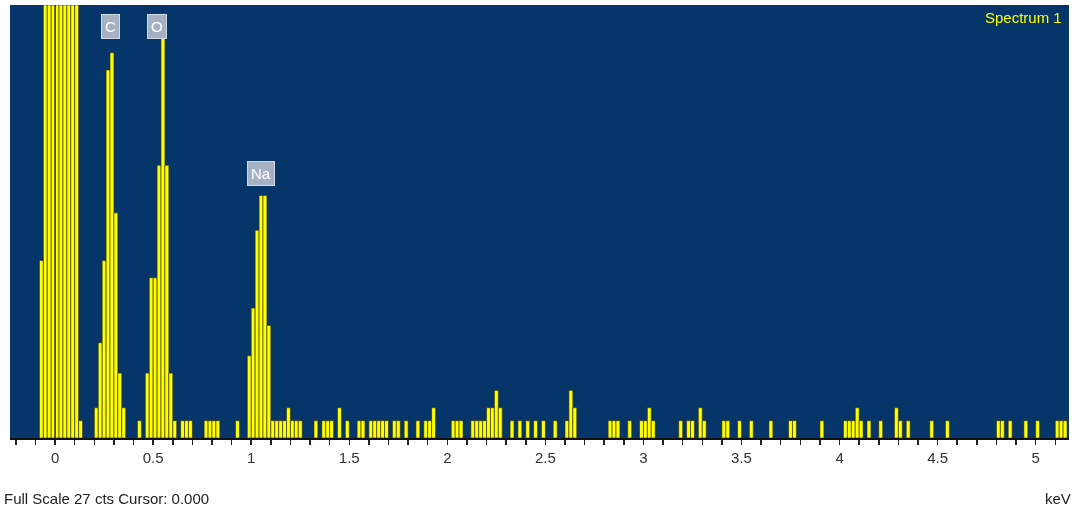 The width and height of the screenshot is (1074, 516). What do you see at coordinates (938, 457) in the screenshot?
I see `x-tick-label: 4.5` at bounding box center [938, 457].